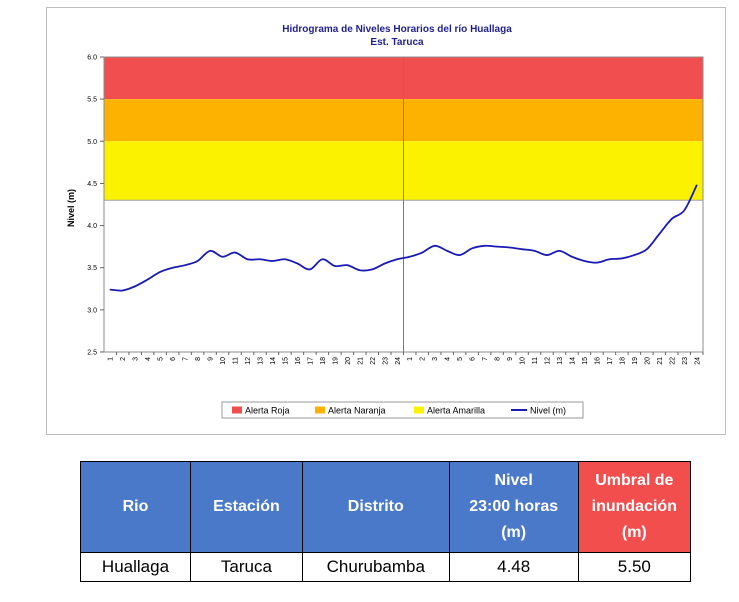  I want to click on cell-nivel: 4.48, so click(513, 567).